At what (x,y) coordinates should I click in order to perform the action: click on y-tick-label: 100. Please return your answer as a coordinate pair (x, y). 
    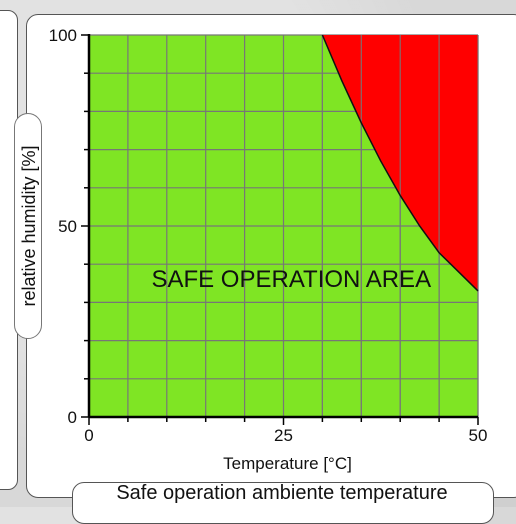
    Looking at the image, I should click on (63, 35).